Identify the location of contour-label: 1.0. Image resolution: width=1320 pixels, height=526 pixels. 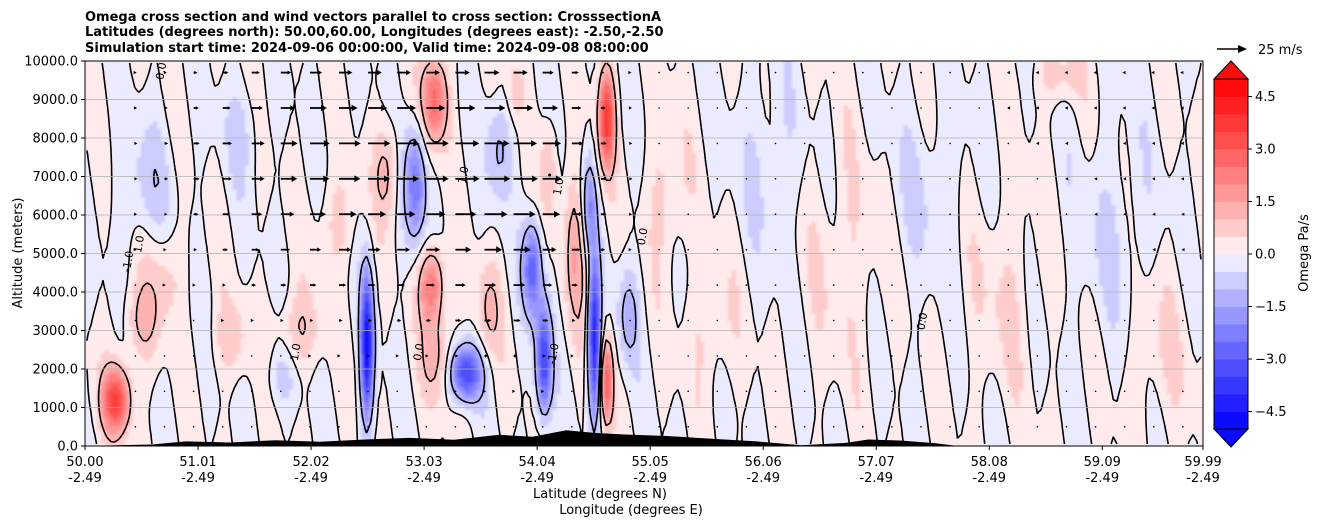
(464, 174).